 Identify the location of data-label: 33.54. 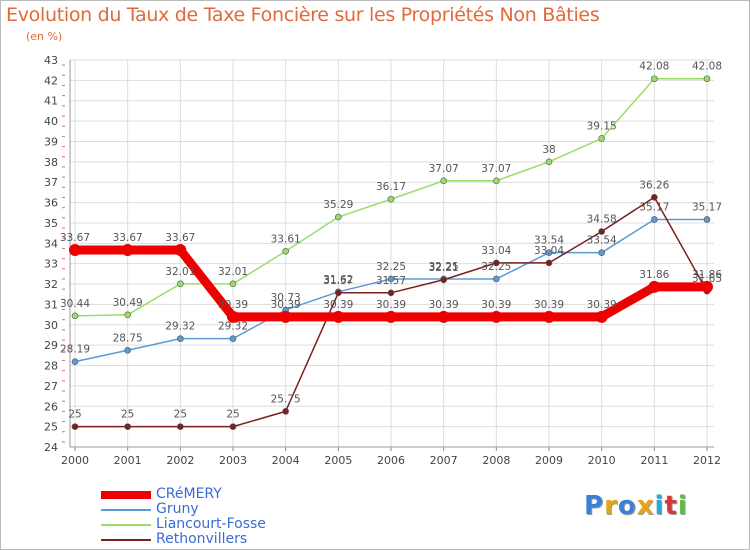
(602, 241).